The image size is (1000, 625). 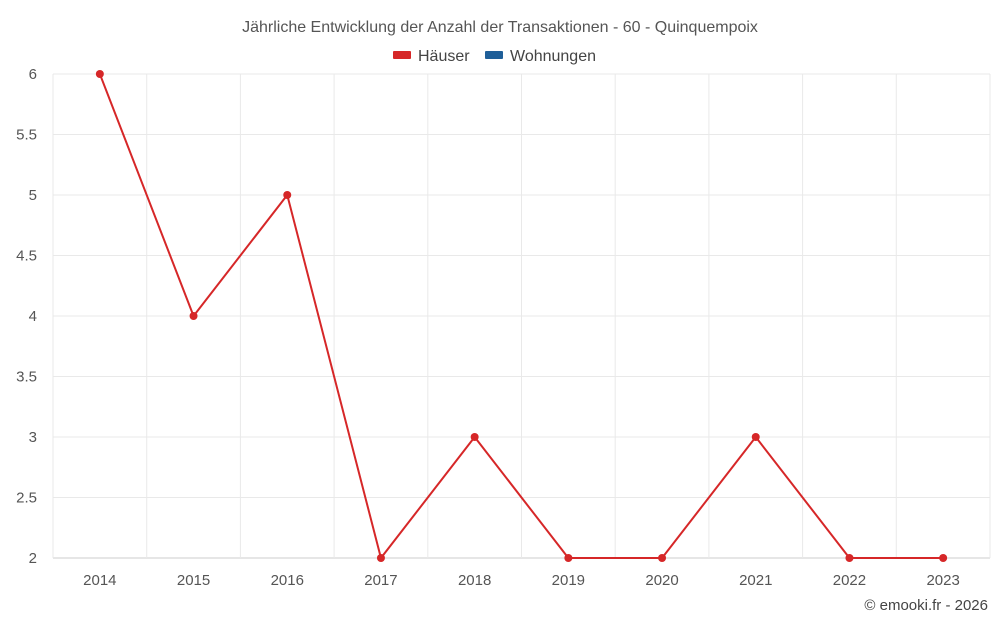 I want to click on x-tick-label: 2023, so click(x=942, y=580).